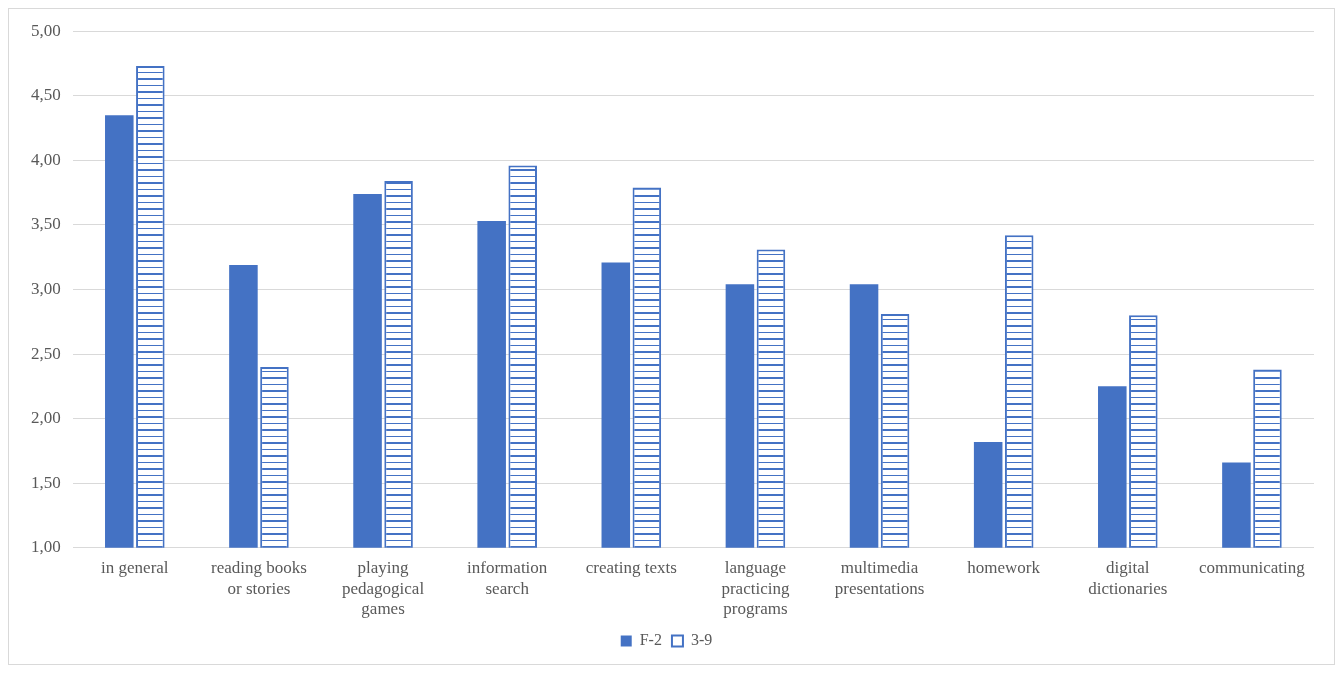 The height and width of the screenshot is (673, 1343). I want to click on y-tick-label: 4,50, so click(46, 95).